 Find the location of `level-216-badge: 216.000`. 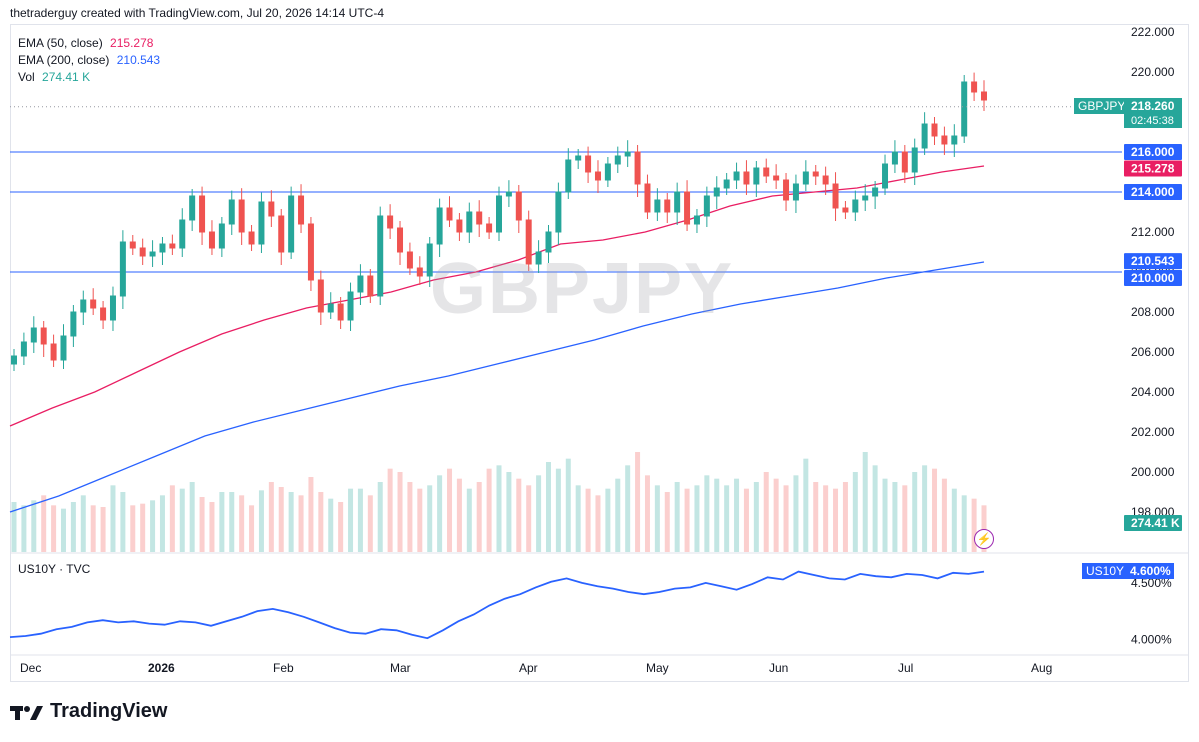

level-216-badge: 216.000 is located at coordinates (1153, 152).